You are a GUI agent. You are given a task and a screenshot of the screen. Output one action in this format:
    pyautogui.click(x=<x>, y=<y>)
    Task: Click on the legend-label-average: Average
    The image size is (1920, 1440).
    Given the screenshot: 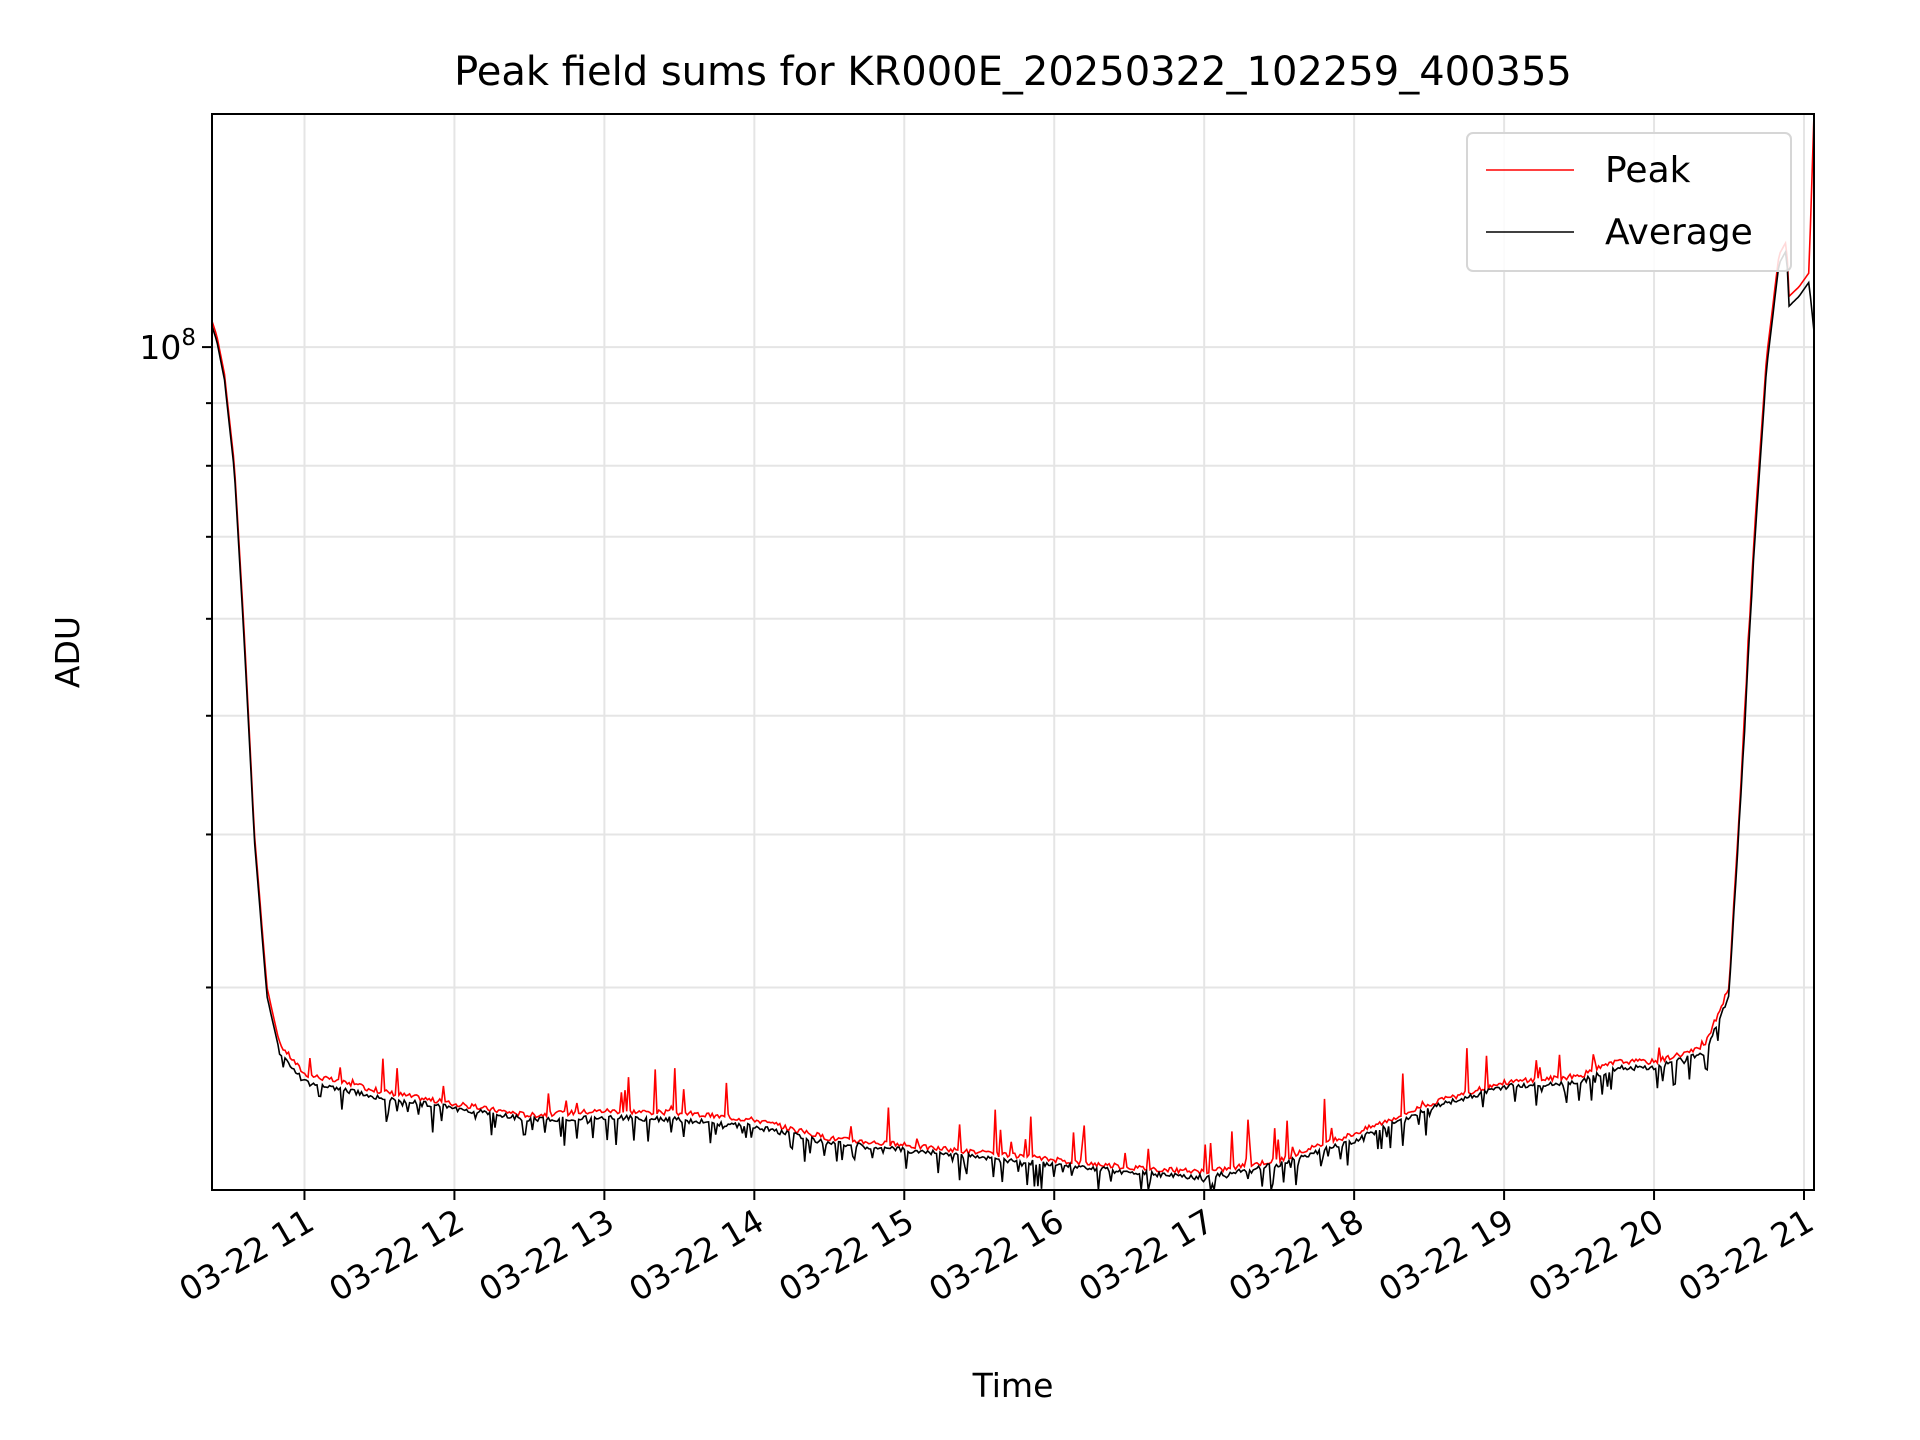 What is the action you would take?
    pyautogui.click(x=1679, y=232)
    